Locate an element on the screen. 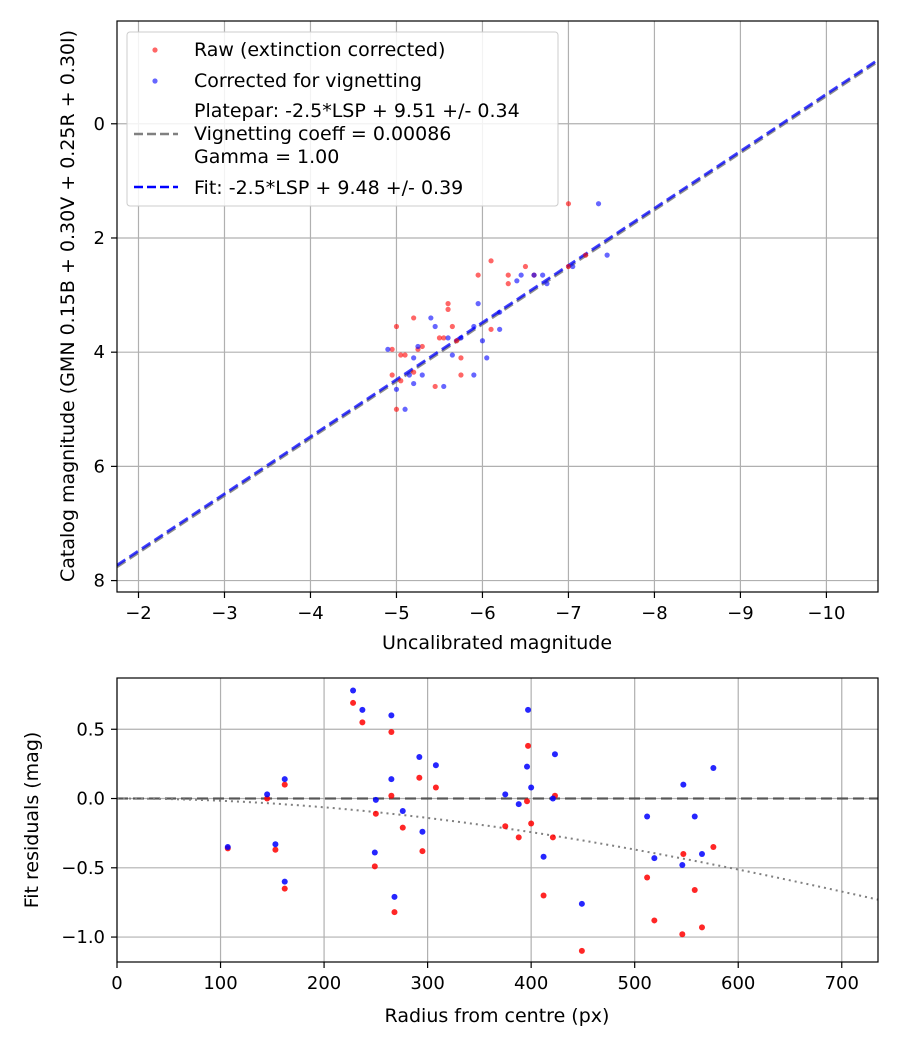 This screenshot has height=1050, width=900. legend-box is located at coordinates (342, 119).